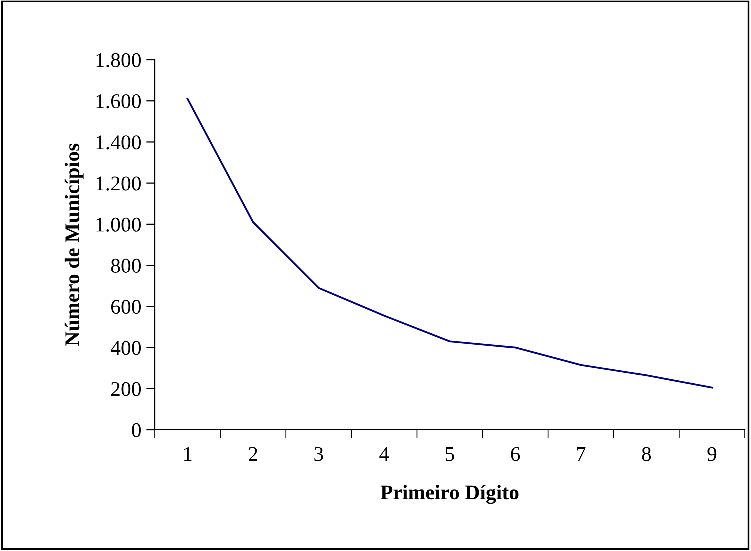  Describe the element at coordinates (126, 348) in the screenshot. I see `y-tick-label: 400` at that location.